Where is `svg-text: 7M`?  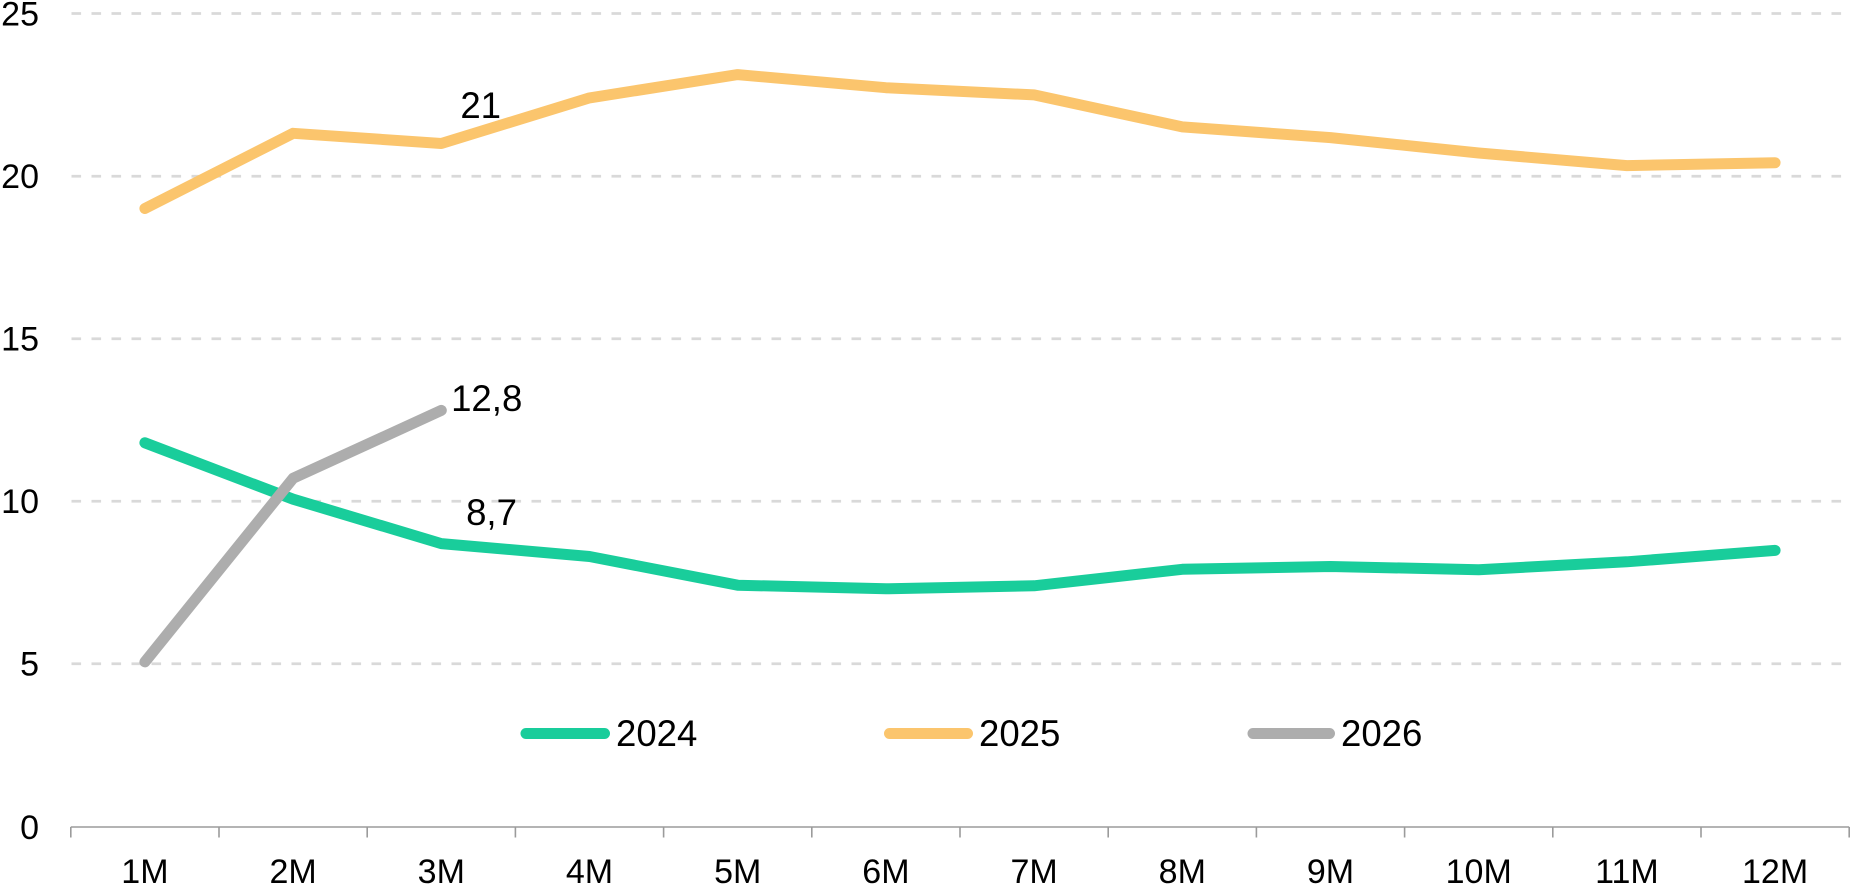 svg-text: 7M is located at coordinates (1033, 868).